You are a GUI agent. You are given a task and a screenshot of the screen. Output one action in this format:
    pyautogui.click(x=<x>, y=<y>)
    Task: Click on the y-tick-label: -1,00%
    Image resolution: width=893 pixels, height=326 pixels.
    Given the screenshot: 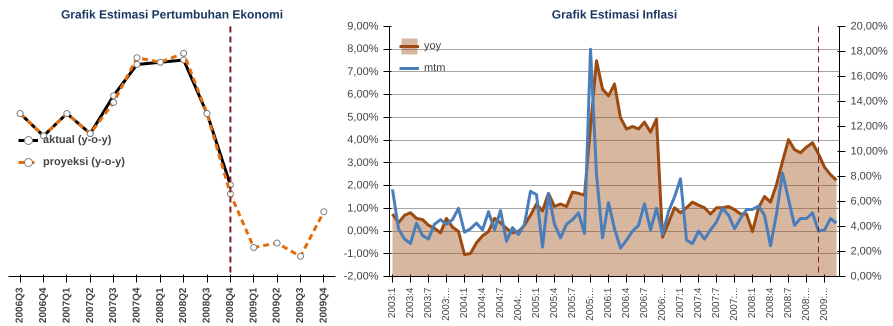 What is the action you would take?
    pyautogui.click(x=361, y=254)
    